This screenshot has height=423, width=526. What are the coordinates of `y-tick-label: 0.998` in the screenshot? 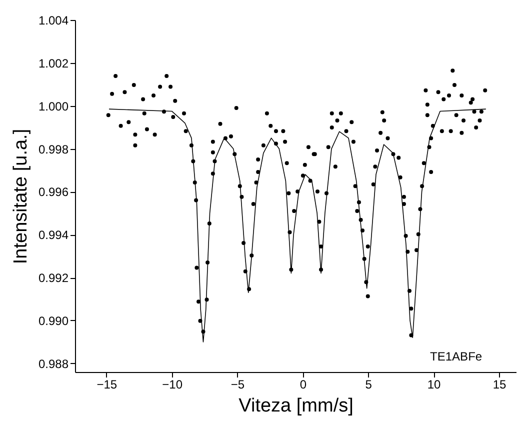 It's located at (53, 149).